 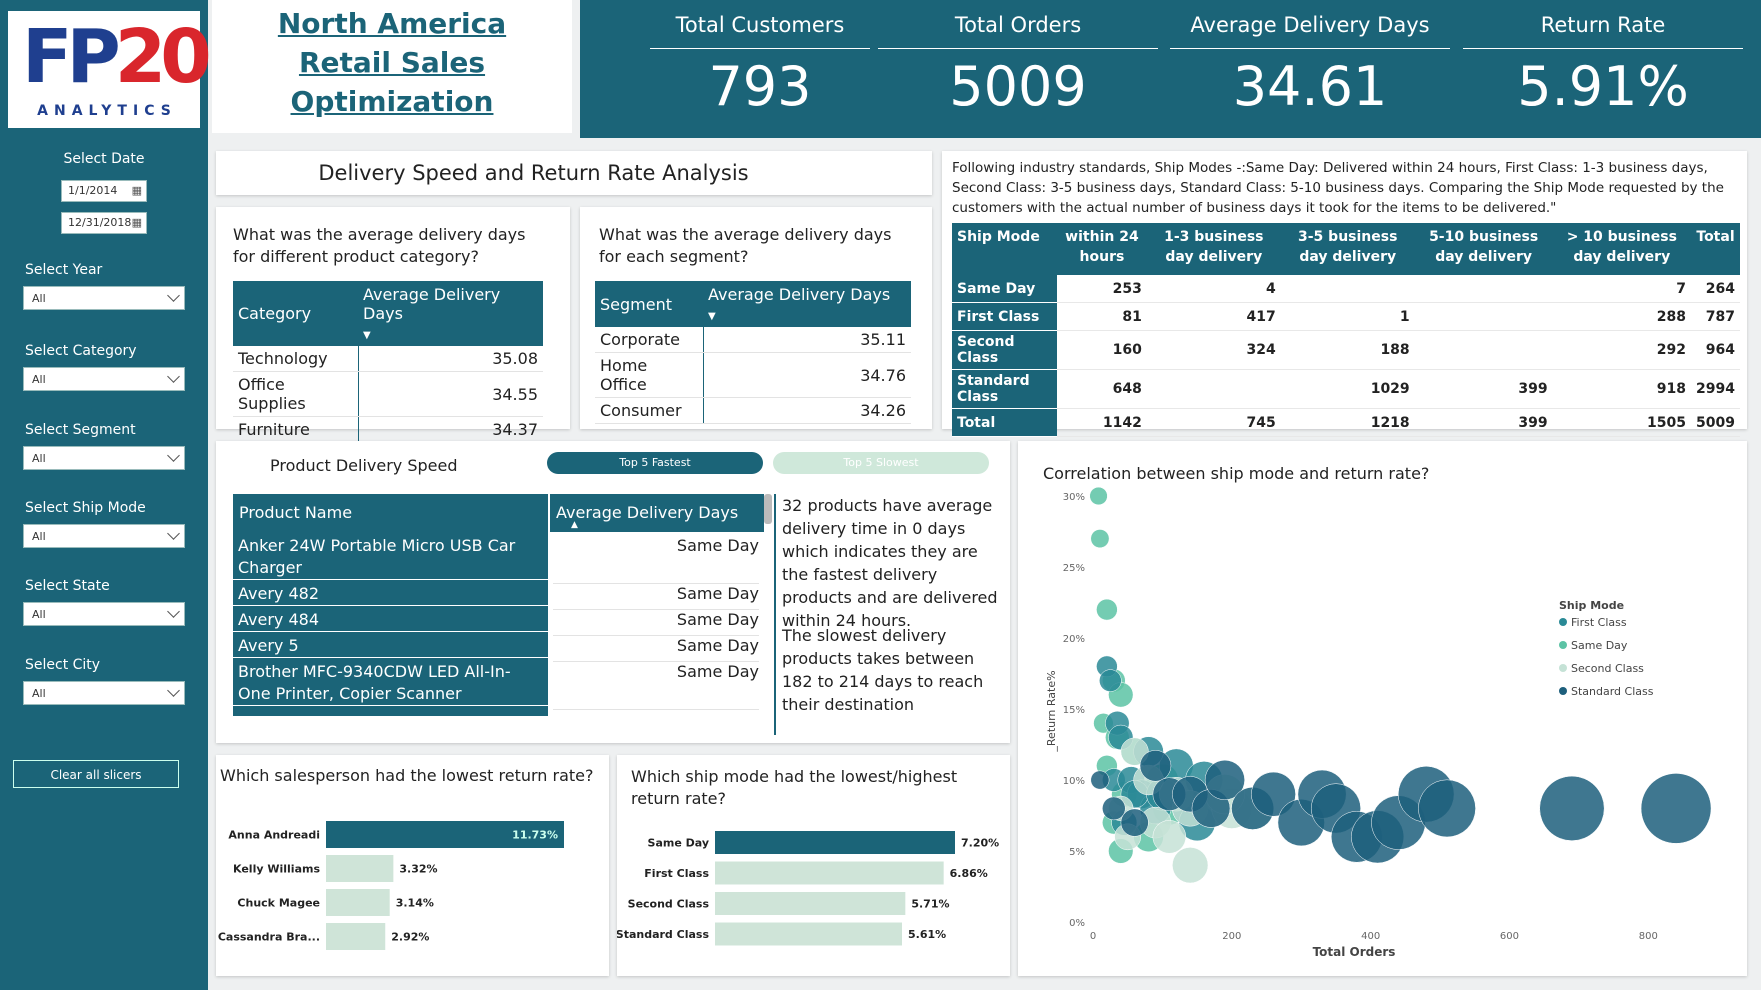 What do you see at coordinates (1607, 668) in the screenshot?
I see `legend-entry: Second Class` at bounding box center [1607, 668].